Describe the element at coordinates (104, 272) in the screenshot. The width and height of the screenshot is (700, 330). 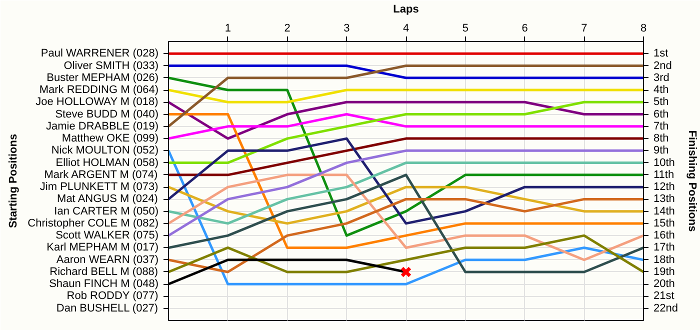
I see `text: Richard BELL M (088)` at that location.